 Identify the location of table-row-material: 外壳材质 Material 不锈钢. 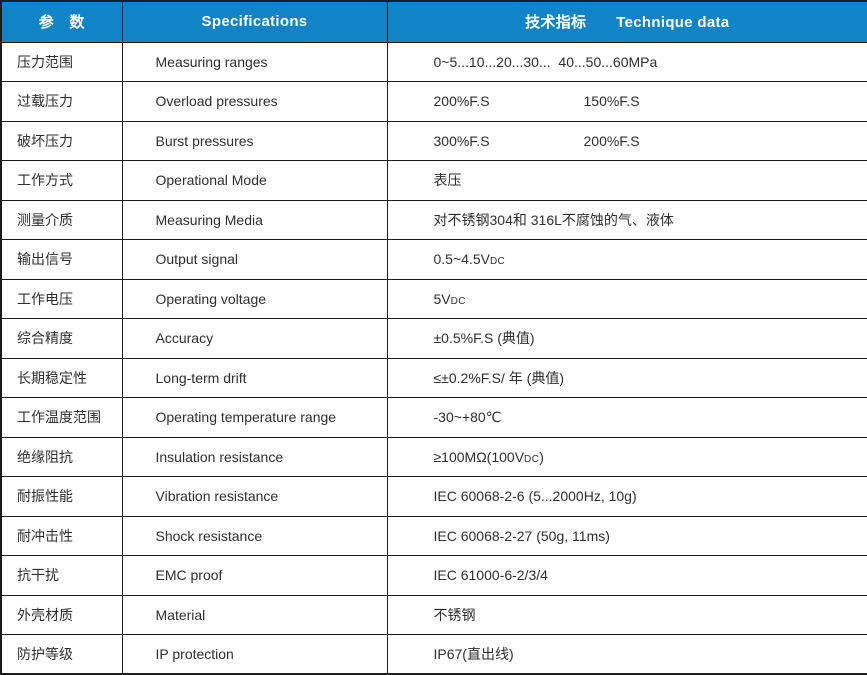
(433, 614).